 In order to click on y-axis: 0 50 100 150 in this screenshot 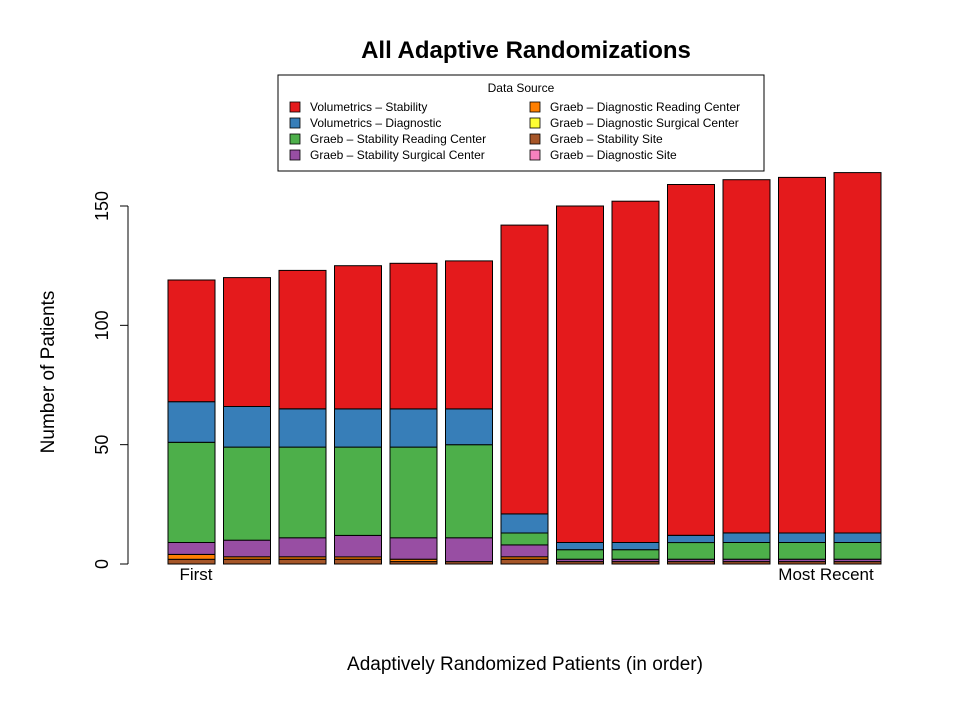, I will do `click(110, 380)`.